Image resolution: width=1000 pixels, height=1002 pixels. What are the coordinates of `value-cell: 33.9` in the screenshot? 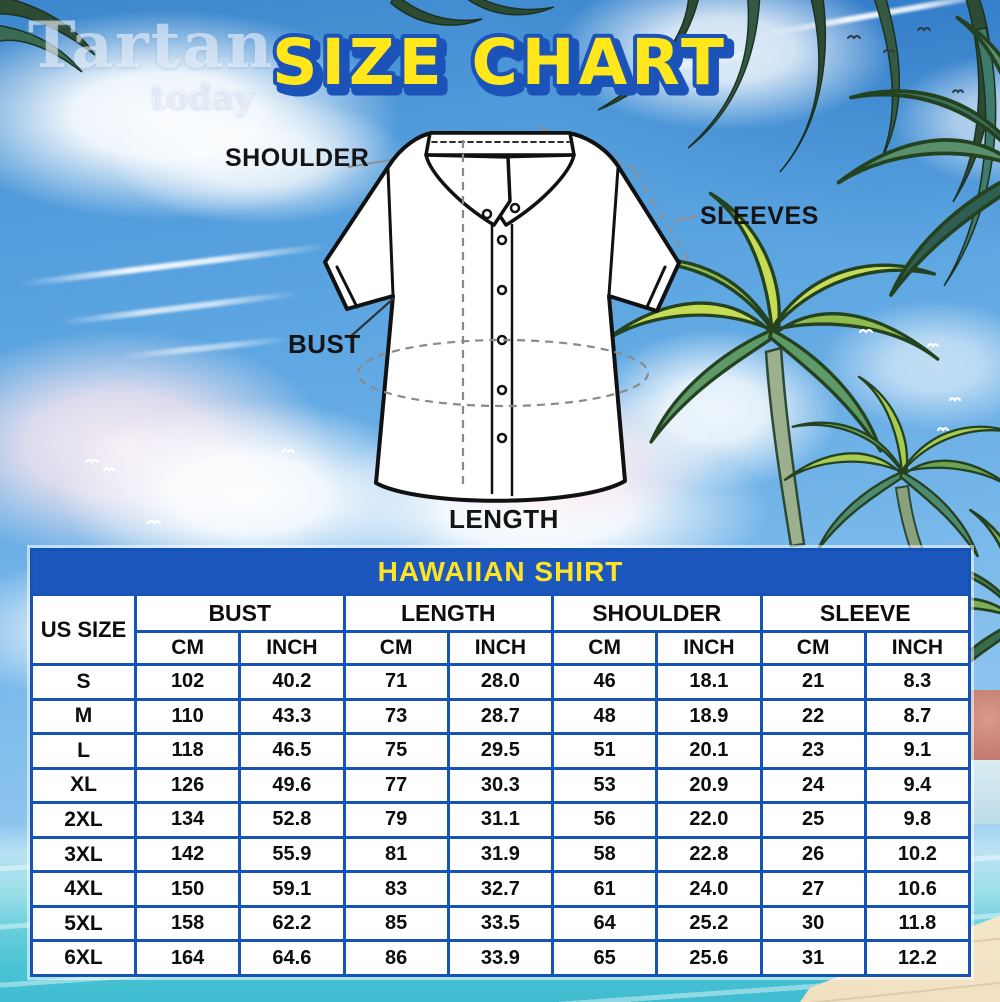 It's located at (500, 958).